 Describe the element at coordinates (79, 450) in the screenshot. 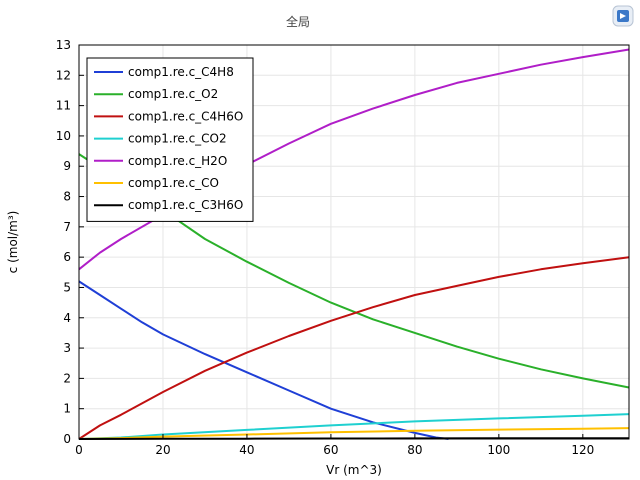

I see `x-tick-label: 0` at that location.